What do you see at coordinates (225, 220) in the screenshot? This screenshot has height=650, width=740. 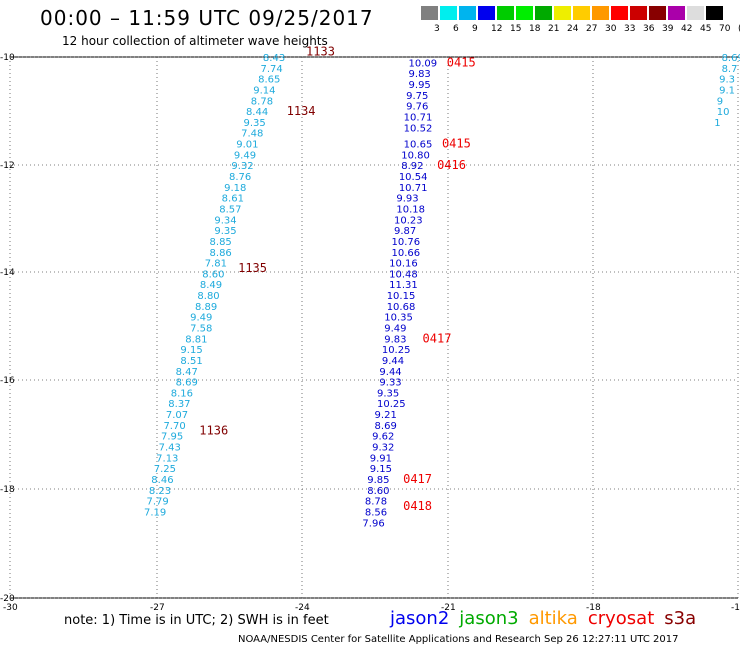 I see `swh-value: 9.34` at bounding box center [225, 220].